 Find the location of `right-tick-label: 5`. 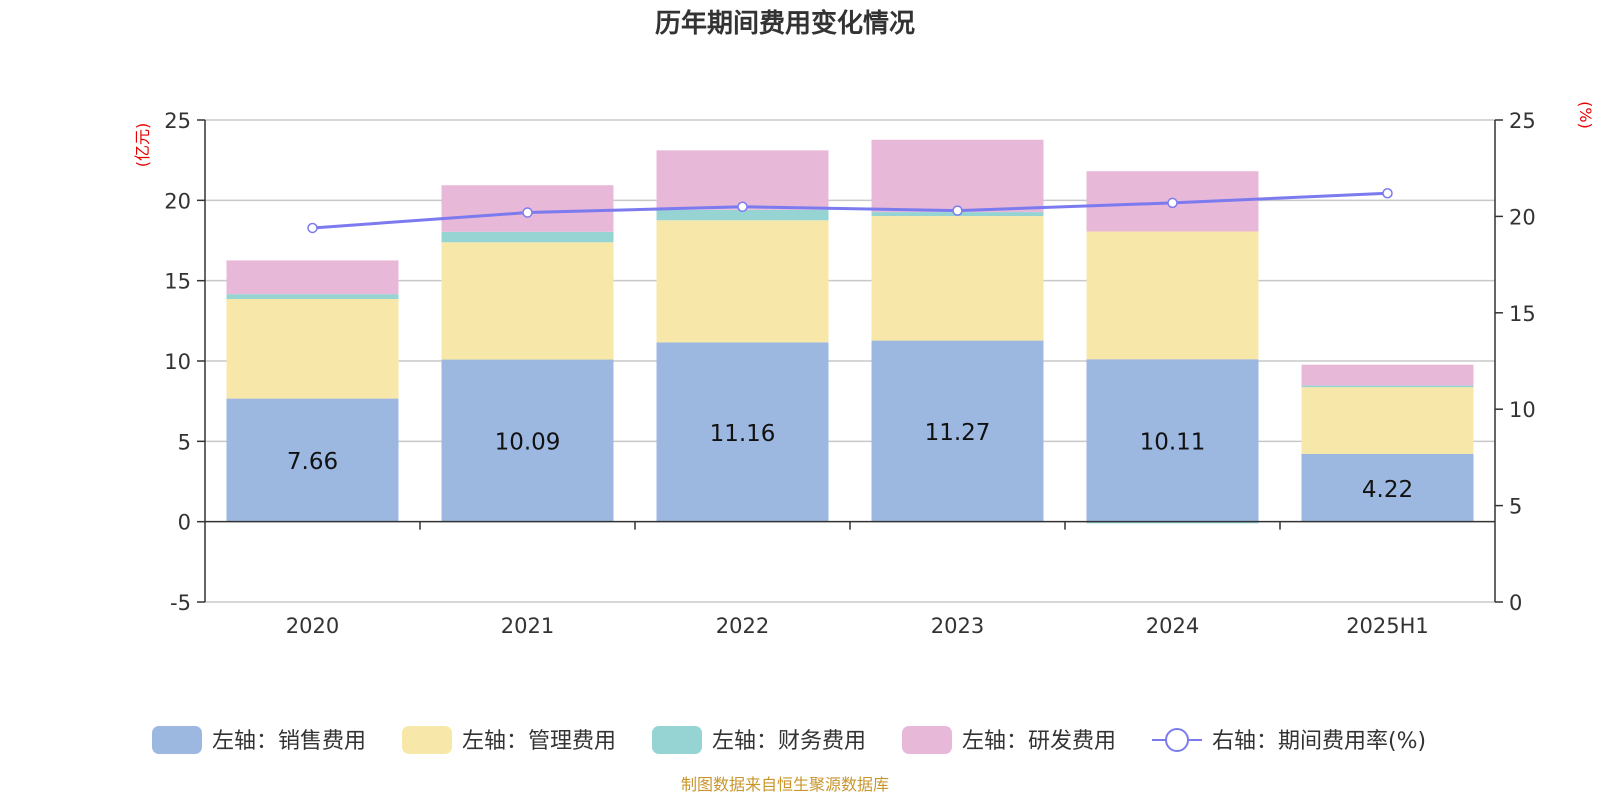

right-tick-label: 5 is located at coordinates (1515, 507).